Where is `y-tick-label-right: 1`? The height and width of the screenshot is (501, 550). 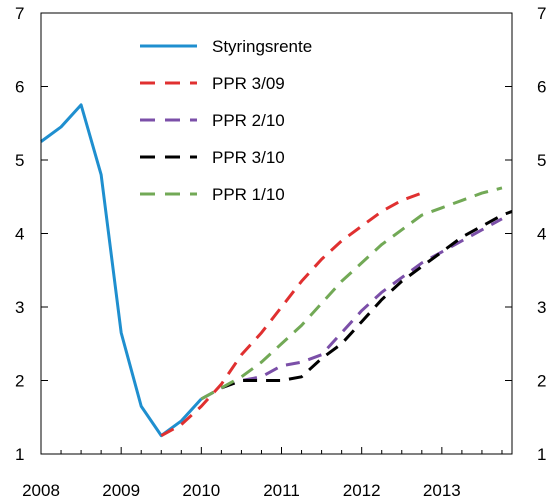
y-tick-label-right: 1 is located at coordinates (541, 454).